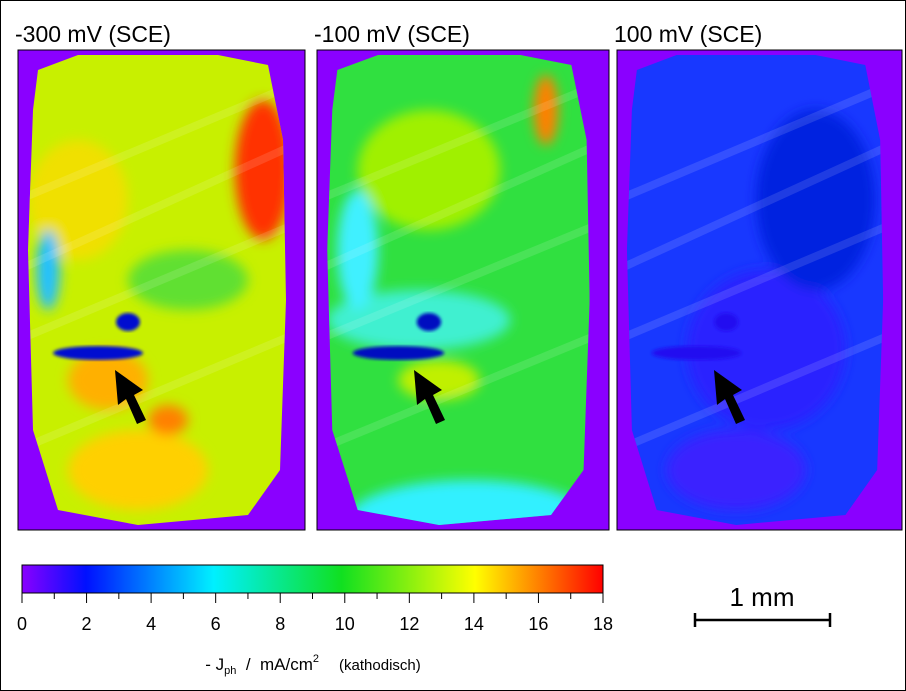 The width and height of the screenshot is (906, 691). Describe the element at coordinates (409, 624) in the screenshot. I see `colorbar-tick-label: 12` at that location.